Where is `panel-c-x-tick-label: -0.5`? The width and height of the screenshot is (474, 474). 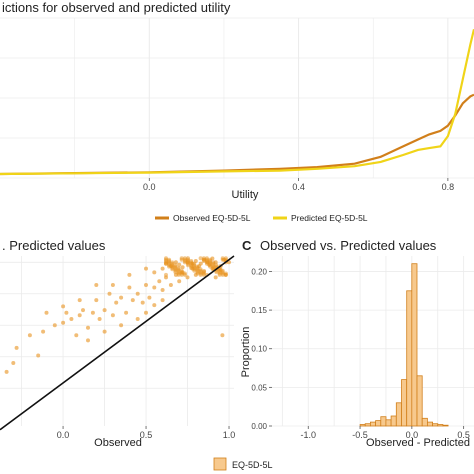 panel-c-x-tick-label: -0.5 is located at coordinates (360, 435).